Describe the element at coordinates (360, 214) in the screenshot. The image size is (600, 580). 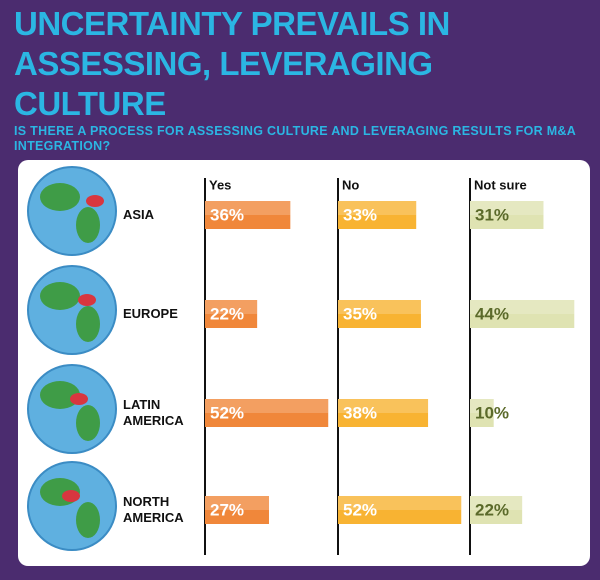
I see `value-label: 33%` at that location.